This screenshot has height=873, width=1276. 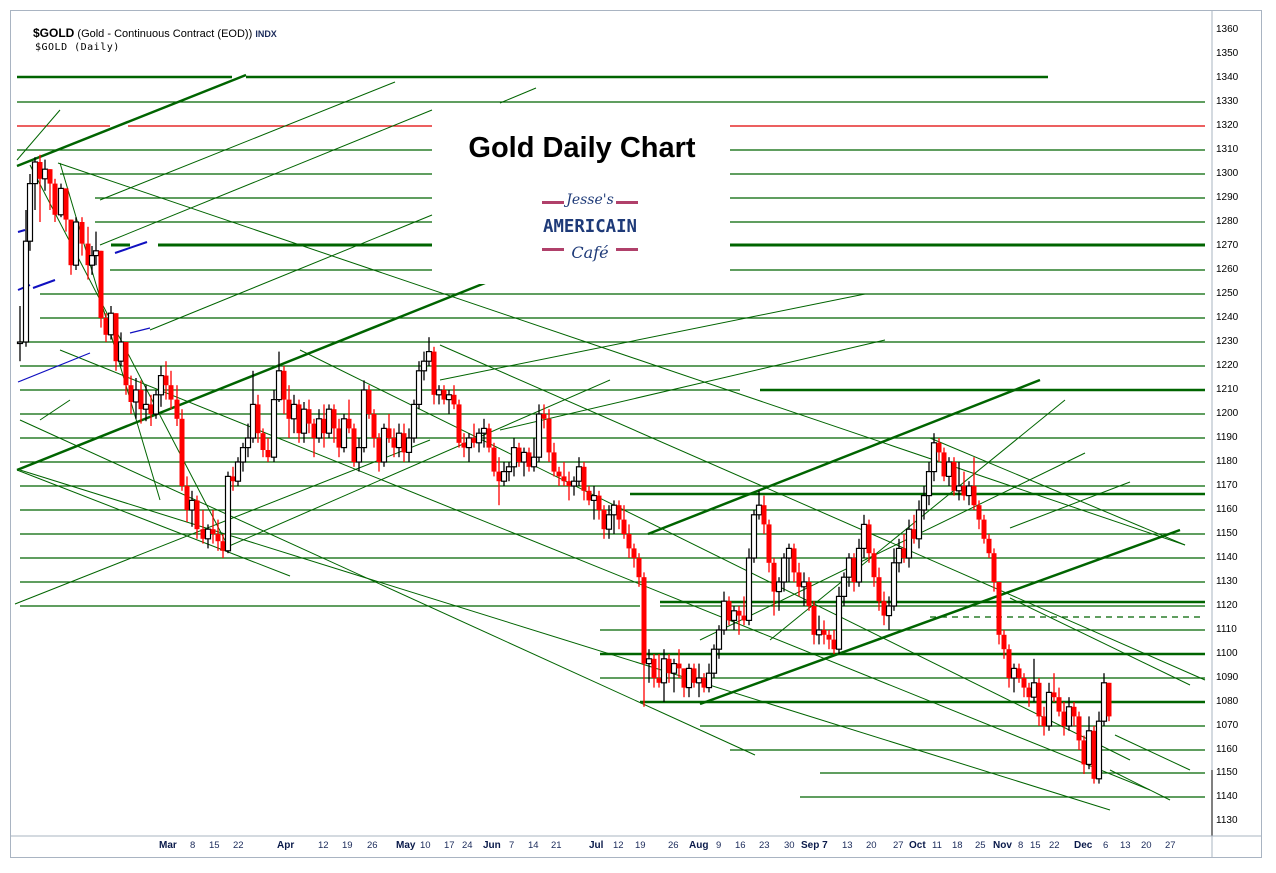 I want to click on y-tick-label: 1320, so click(x=1227, y=125).